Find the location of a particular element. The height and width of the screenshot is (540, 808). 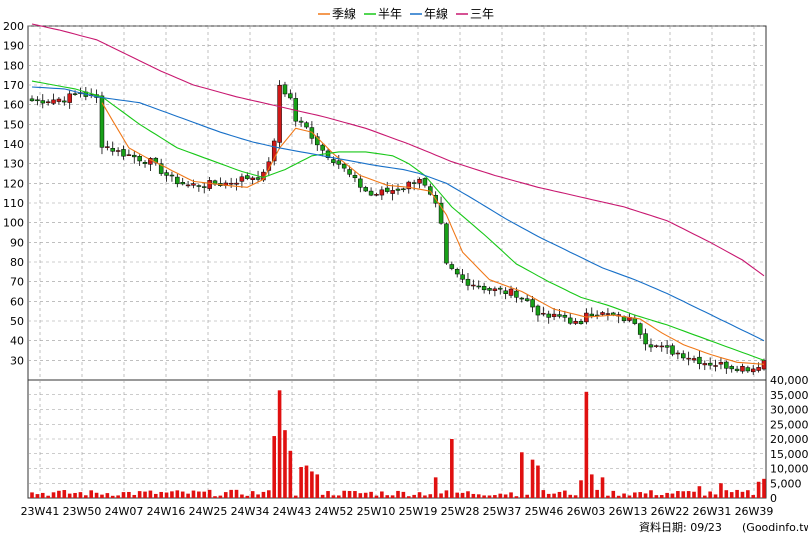

x-tick-label: 24W25 is located at coordinates (208, 511).